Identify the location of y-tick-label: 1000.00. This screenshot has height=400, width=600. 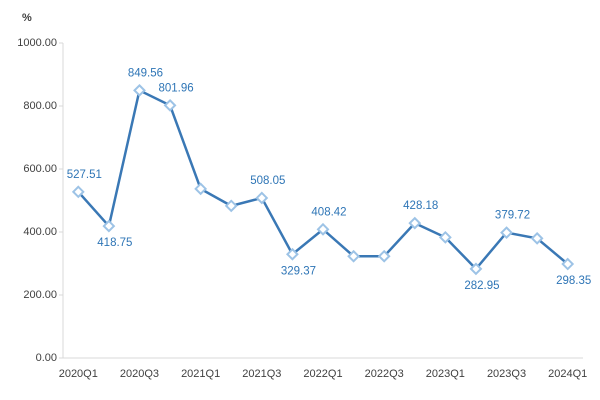
(37, 43).